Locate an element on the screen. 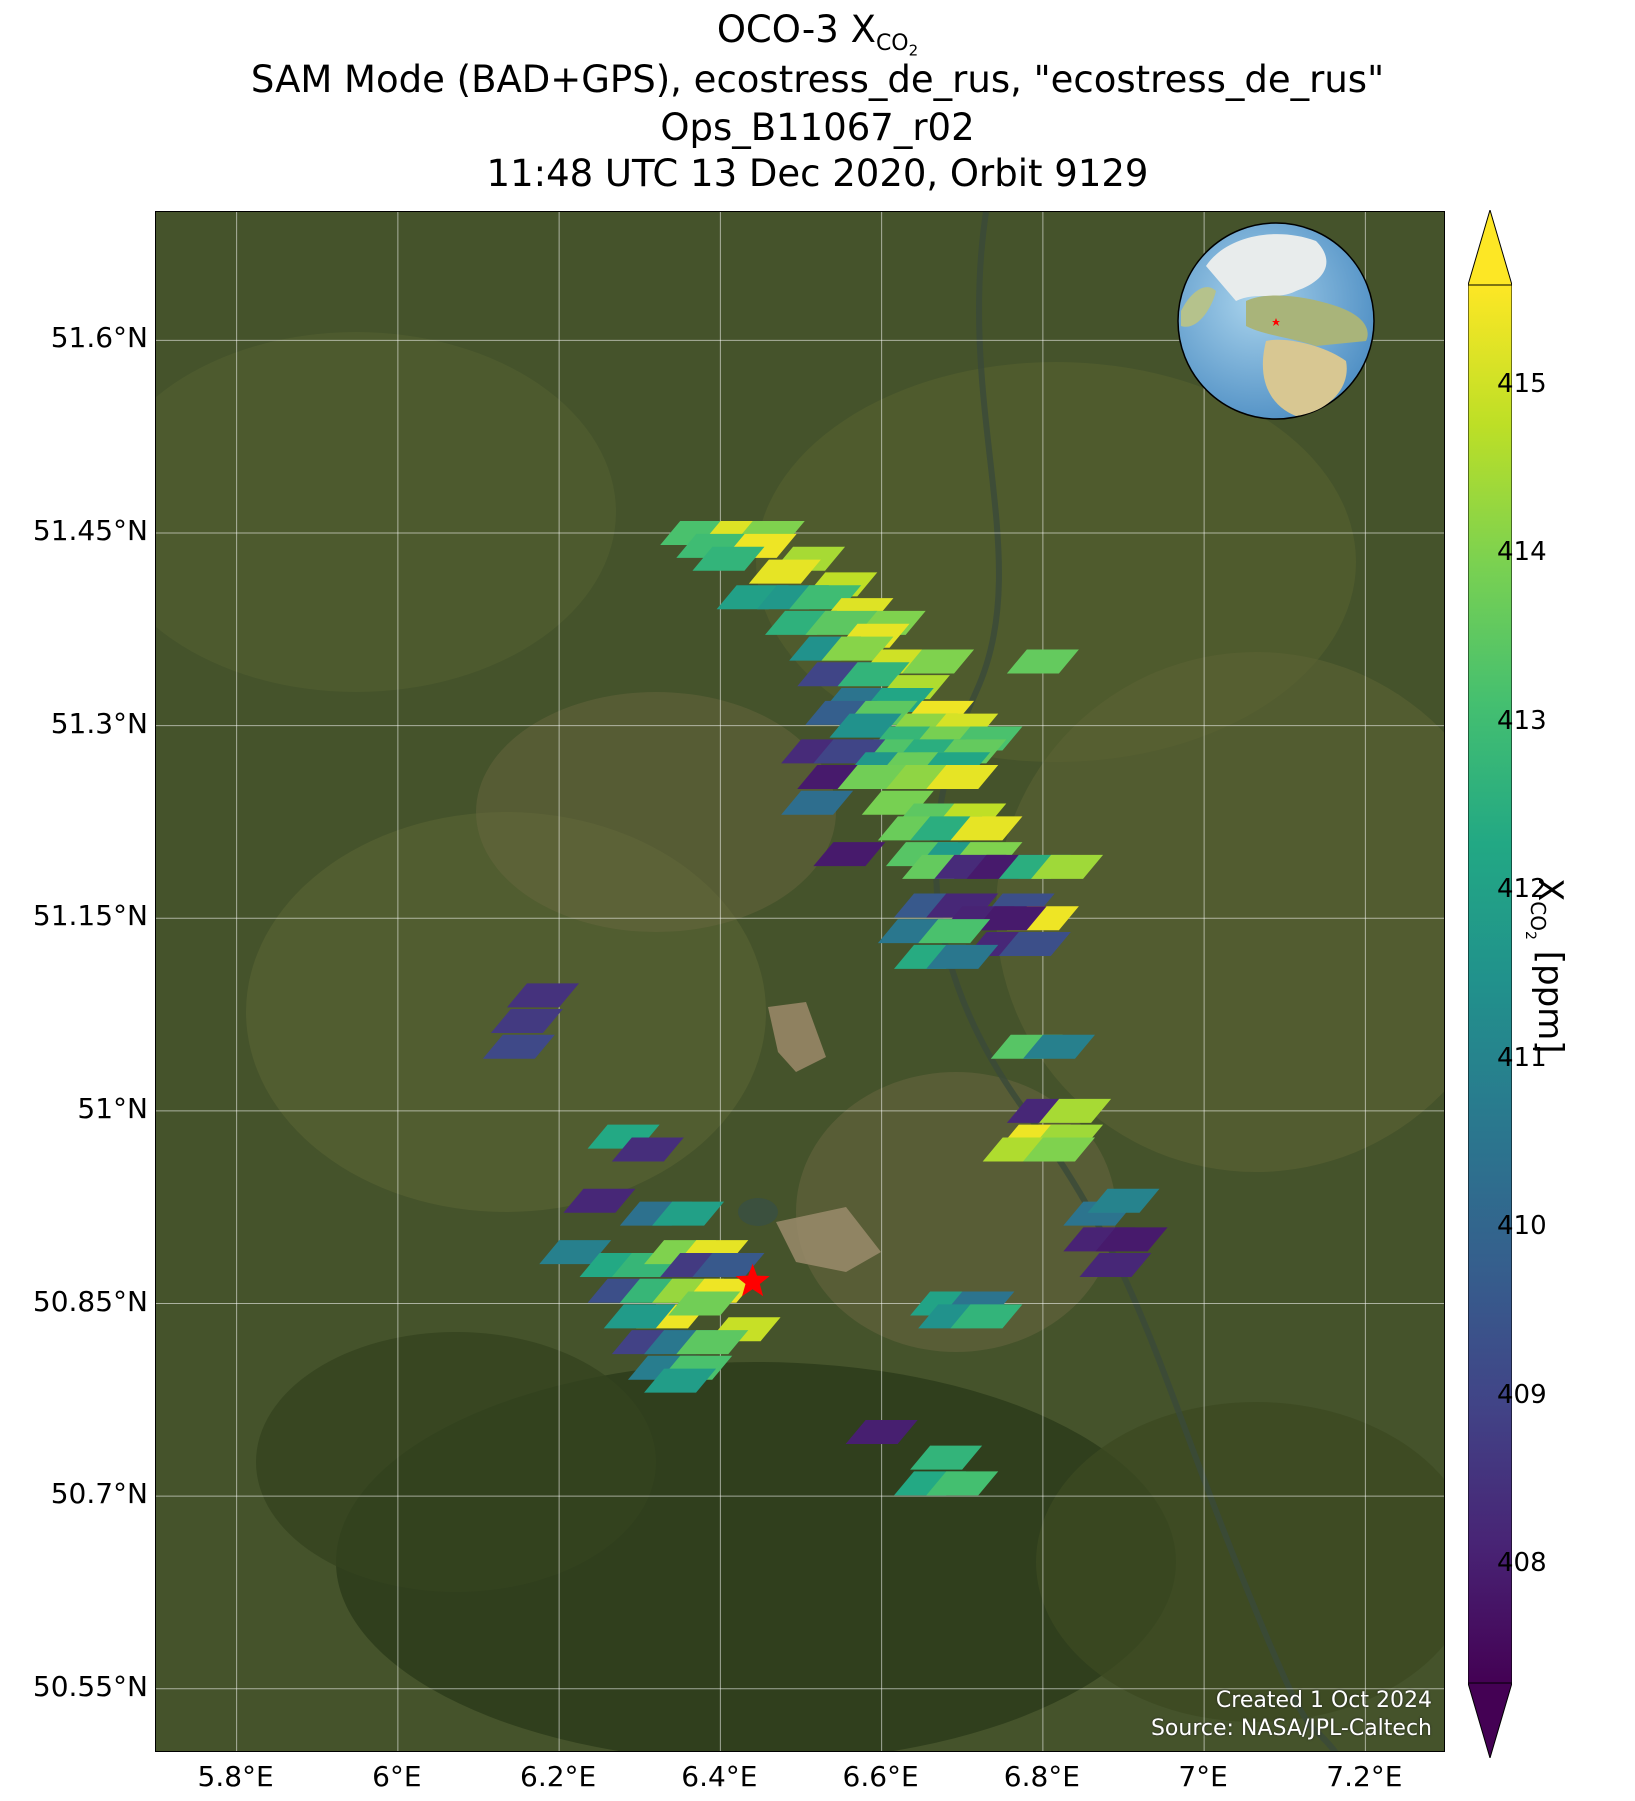 Image resolution: width=1635 pixels, height=1801 pixels. lat-tick-label: 50.7°N is located at coordinates (99, 1494).